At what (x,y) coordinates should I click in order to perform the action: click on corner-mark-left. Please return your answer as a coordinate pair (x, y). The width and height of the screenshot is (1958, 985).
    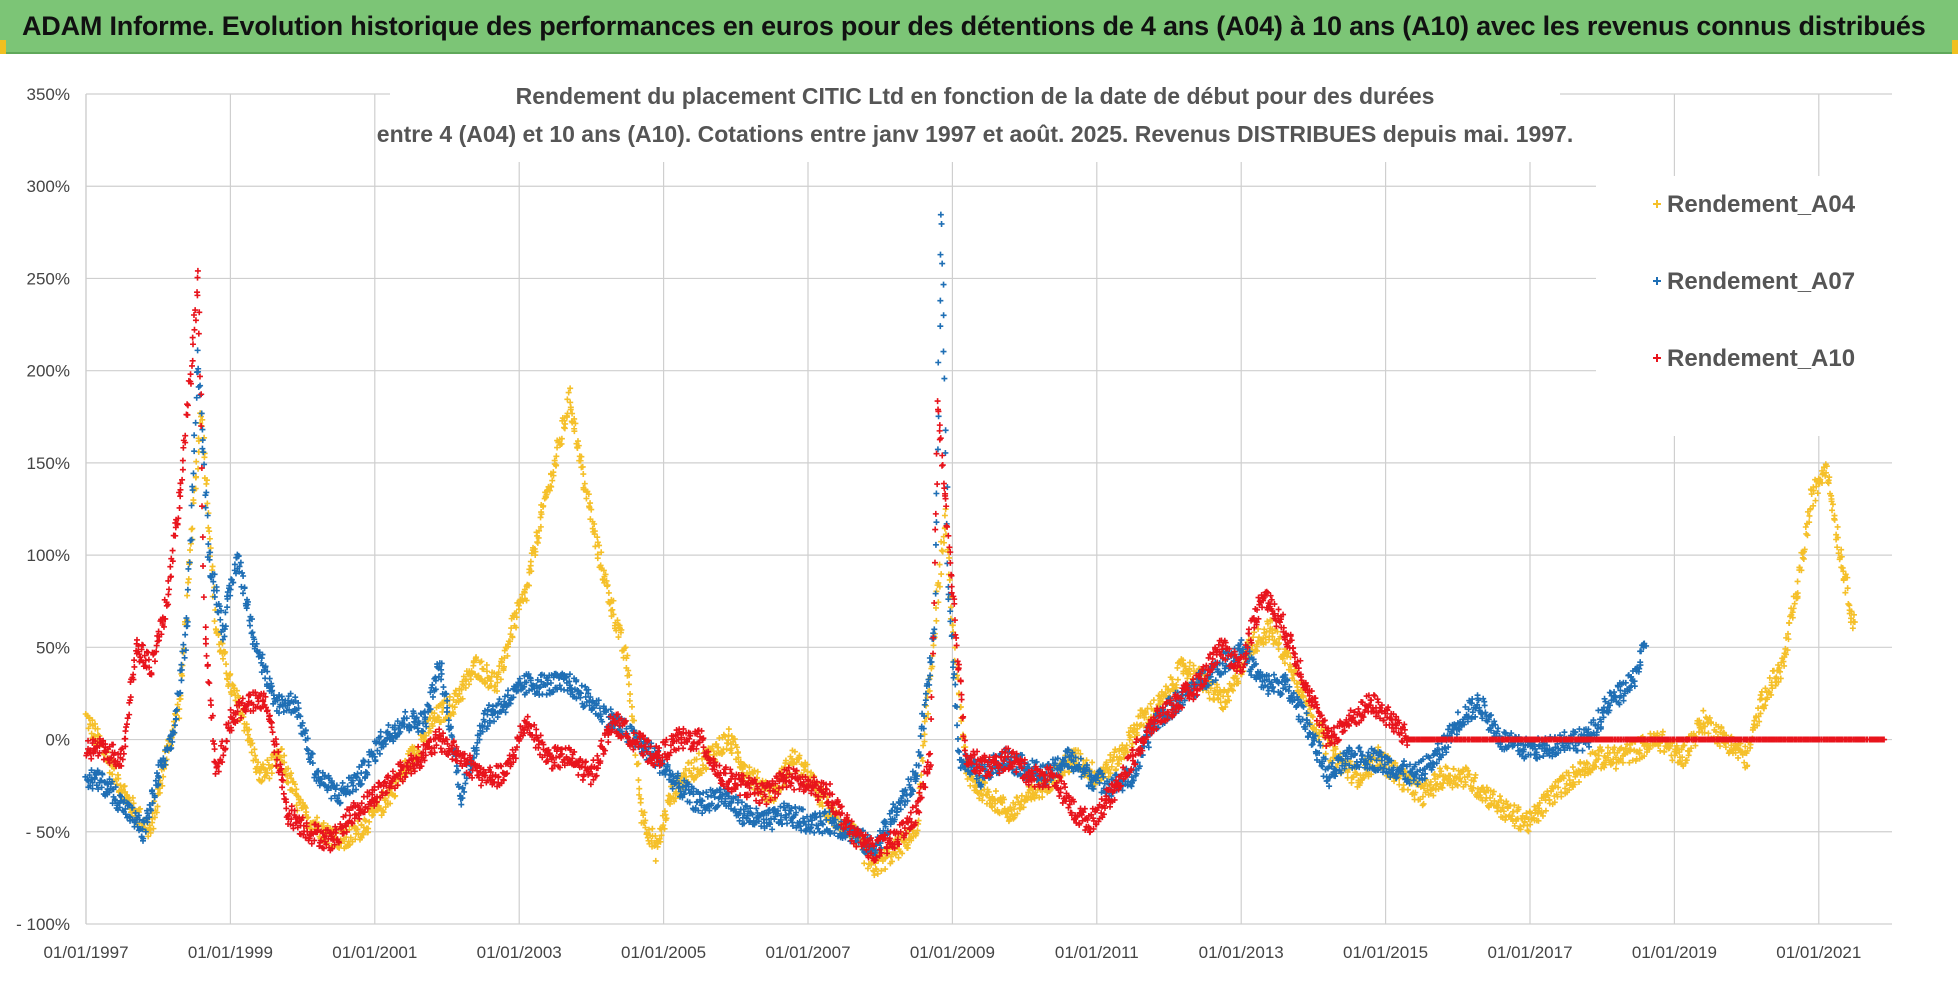
    Looking at the image, I should click on (3, 47).